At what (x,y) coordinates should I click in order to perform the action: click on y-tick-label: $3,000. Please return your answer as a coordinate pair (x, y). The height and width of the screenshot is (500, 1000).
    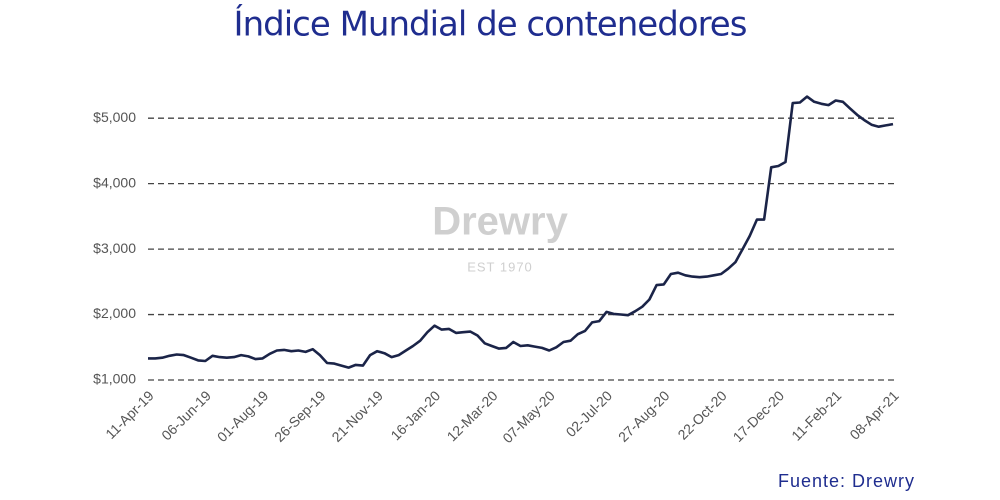
    Looking at the image, I should click on (114, 248).